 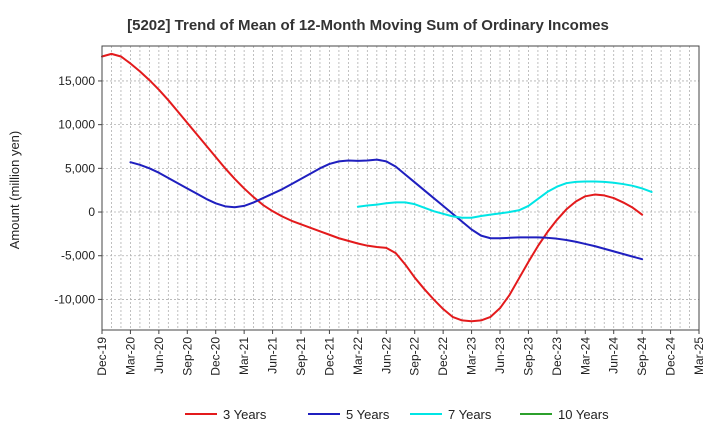 I want to click on x-tick-label: Jun-21, so click(x=273, y=355).